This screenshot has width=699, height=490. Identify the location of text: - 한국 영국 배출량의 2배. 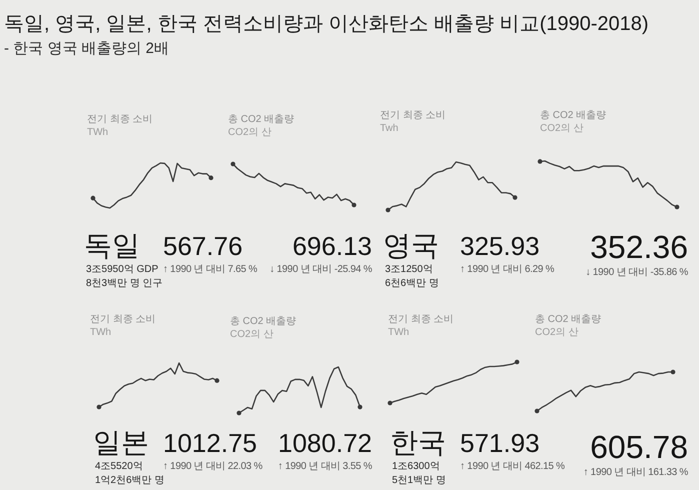
(87, 48).